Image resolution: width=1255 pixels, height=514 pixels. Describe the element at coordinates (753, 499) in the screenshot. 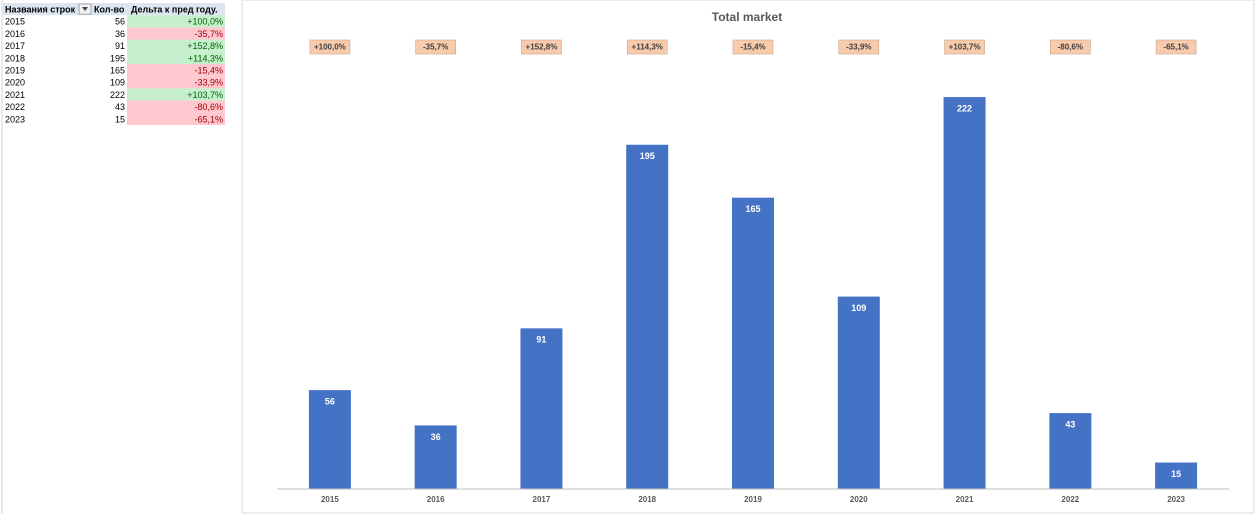

I see `x-tick-label: 2019` at that location.